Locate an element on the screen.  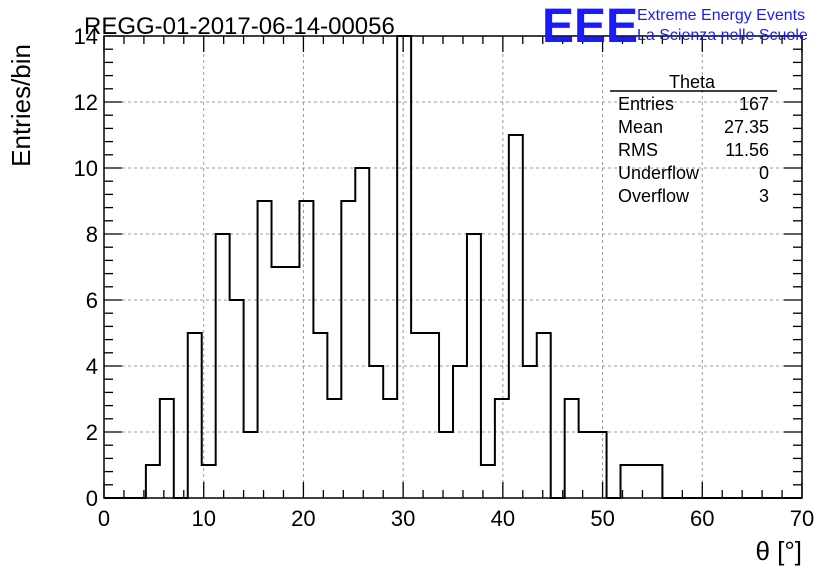
stats-row-label: Mean is located at coordinates (640, 127).